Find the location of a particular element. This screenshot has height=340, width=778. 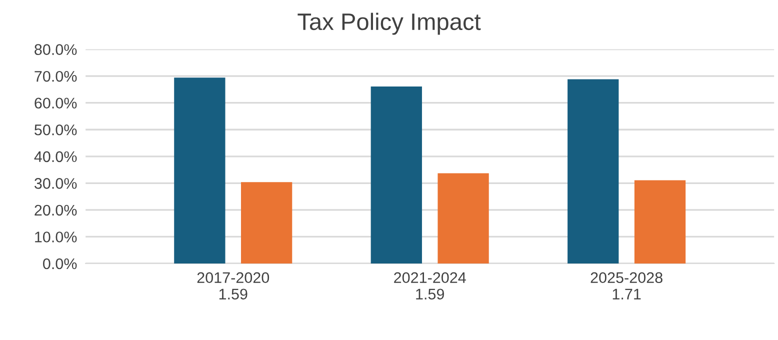

chart-title: Tax Policy Impact is located at coordinates (389, 23).